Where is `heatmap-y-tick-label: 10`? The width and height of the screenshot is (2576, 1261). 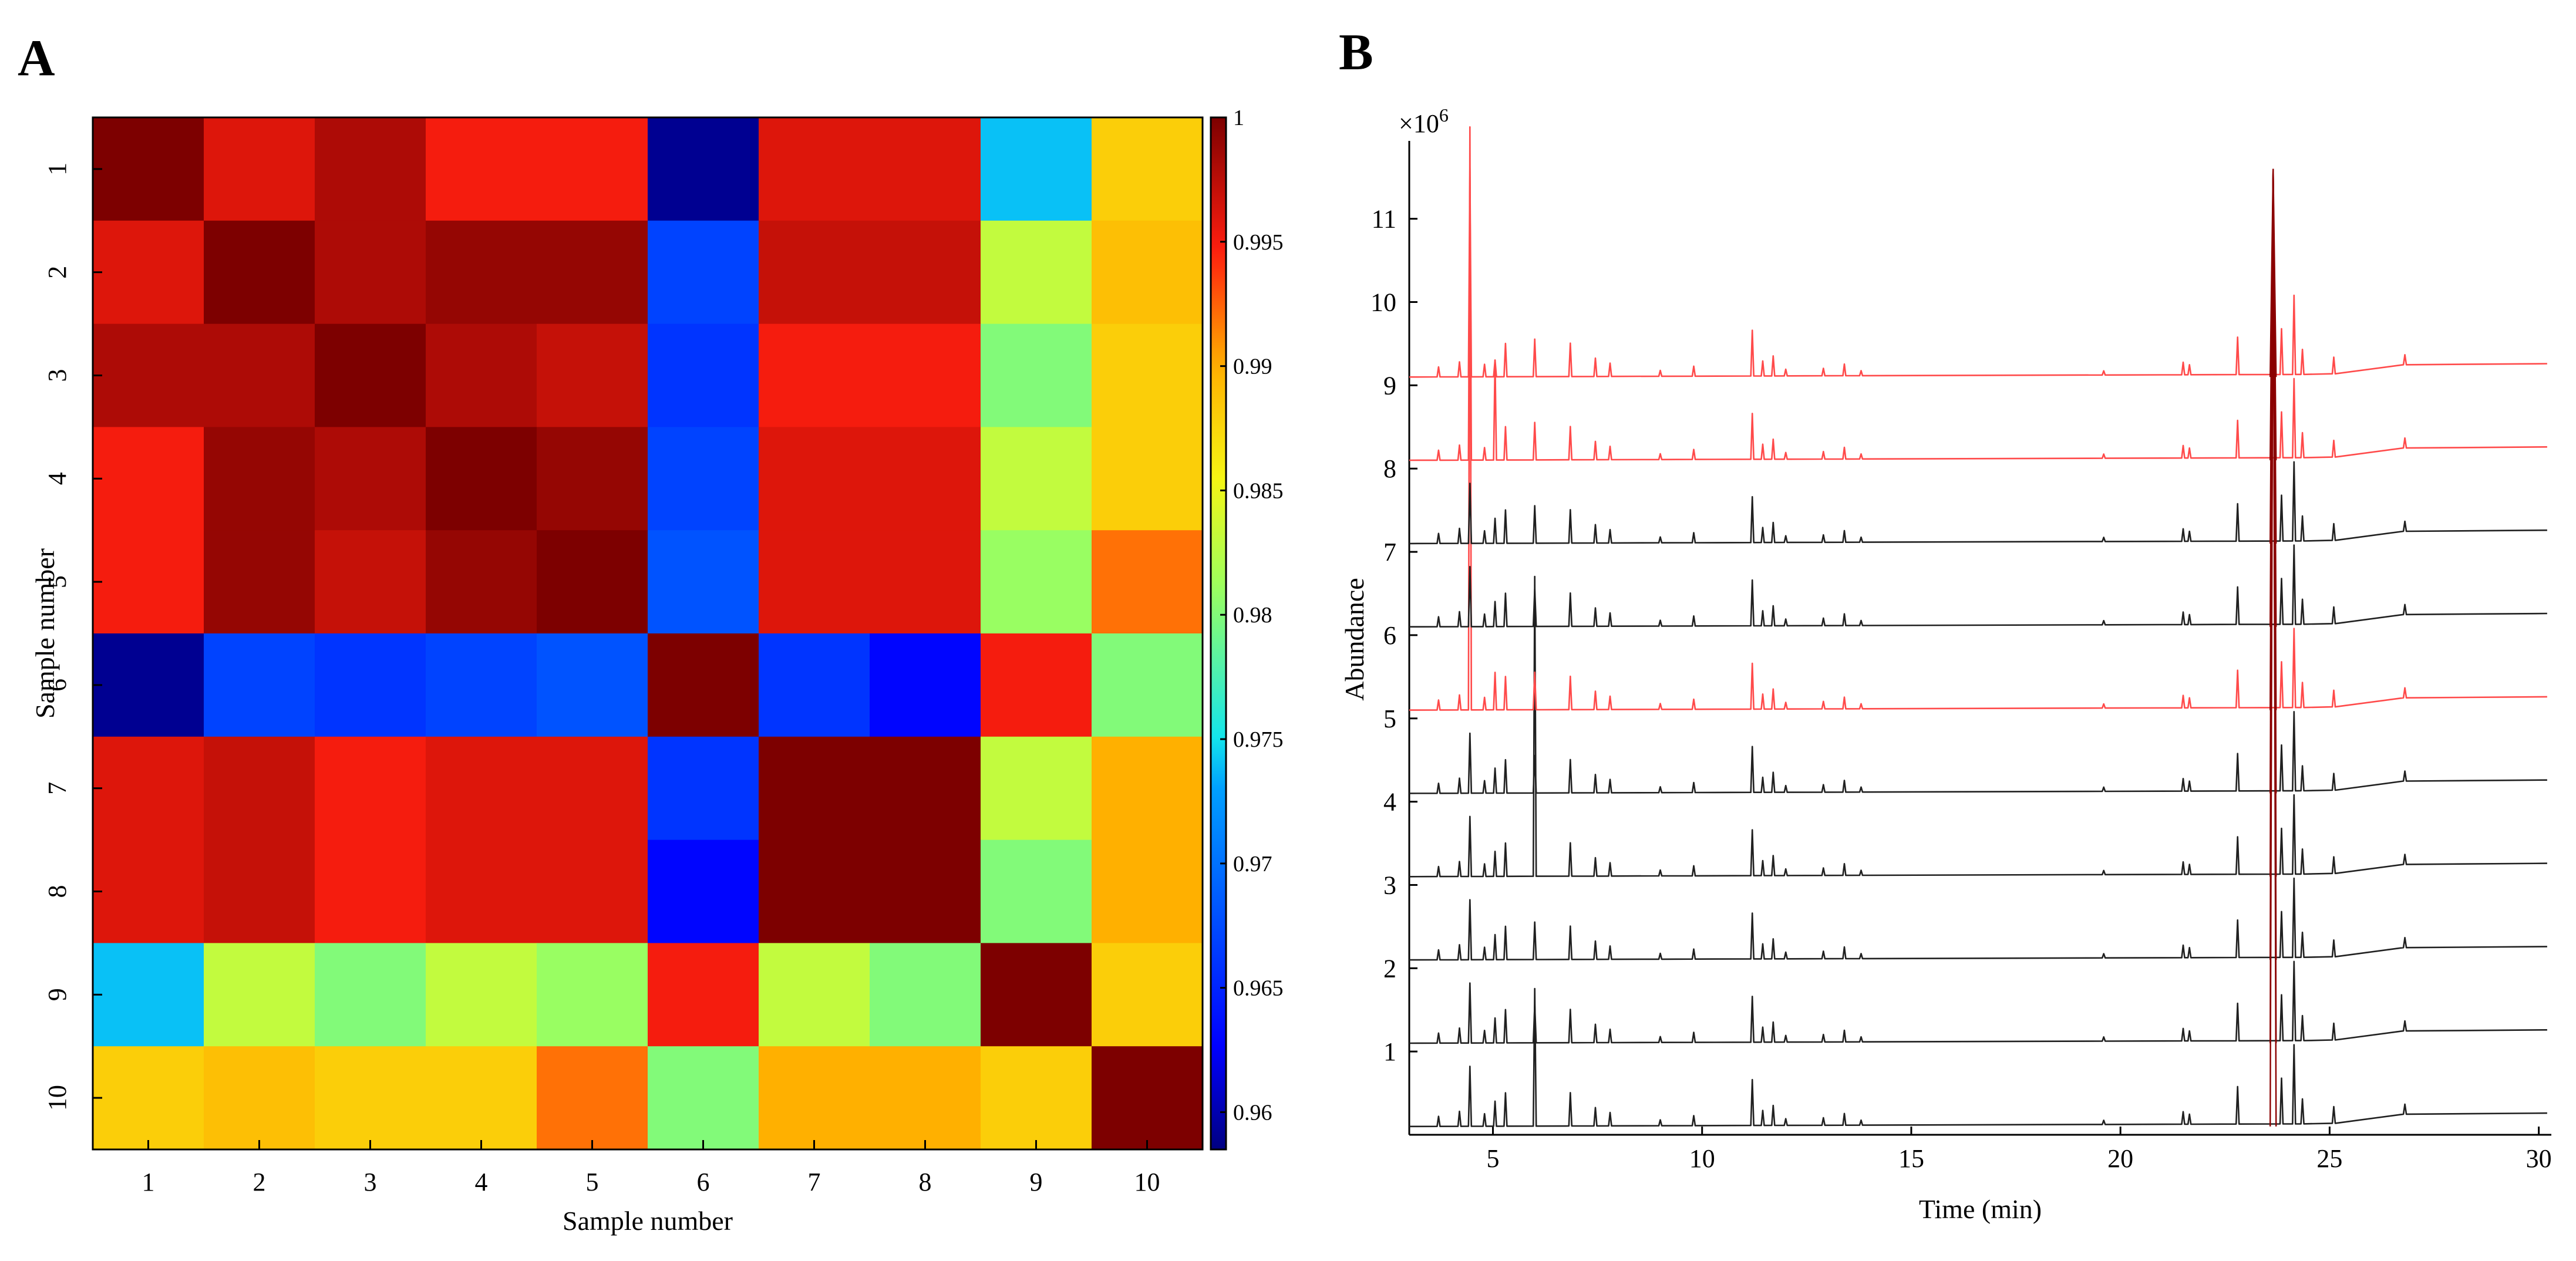
heatmap-y-tick-label: 10 is located at coordinates (57, 1098).